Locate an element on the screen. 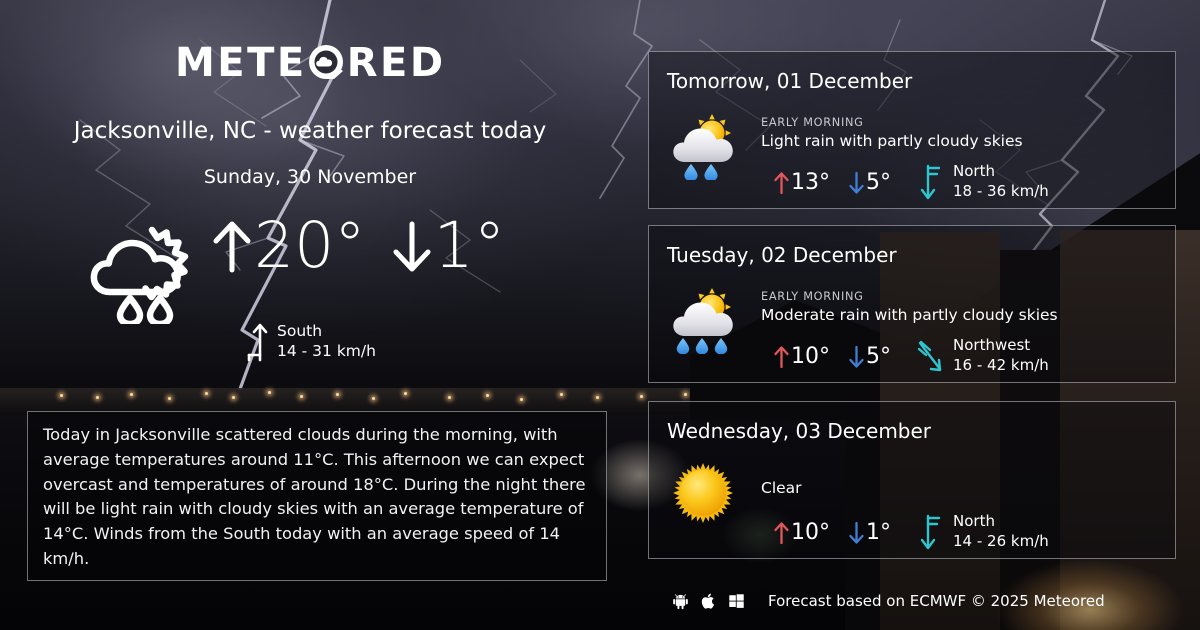 Image resolution: width=1200 pixels, height=630 pixels. today-wind-direction: South is located at coordinates (300, 331).